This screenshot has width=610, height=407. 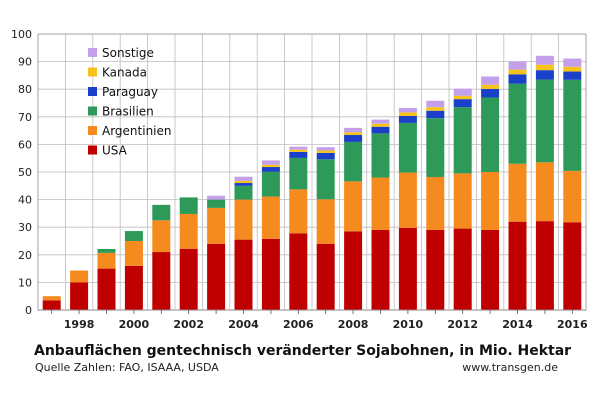 I want to click on bar-usa-2007, so click(x=325, y=276).